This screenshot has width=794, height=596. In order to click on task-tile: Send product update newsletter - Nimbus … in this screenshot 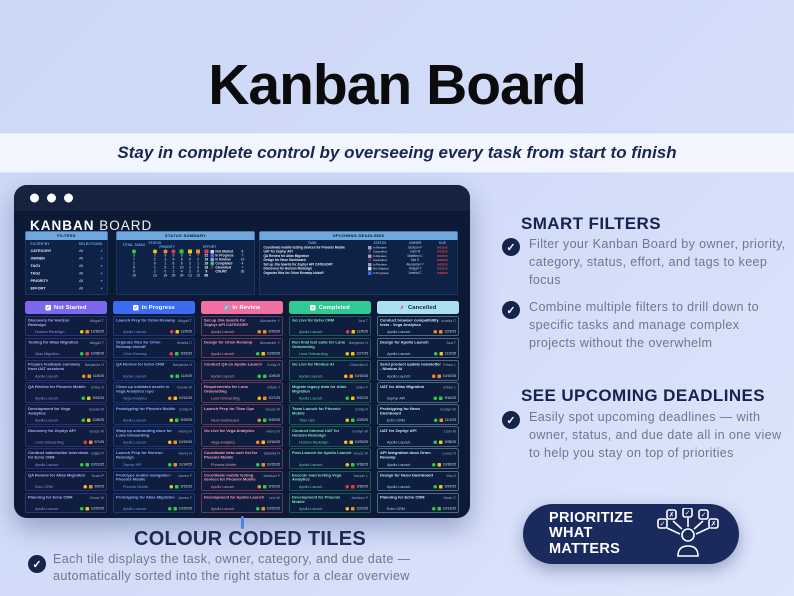, I will do `click(418, 370)`.